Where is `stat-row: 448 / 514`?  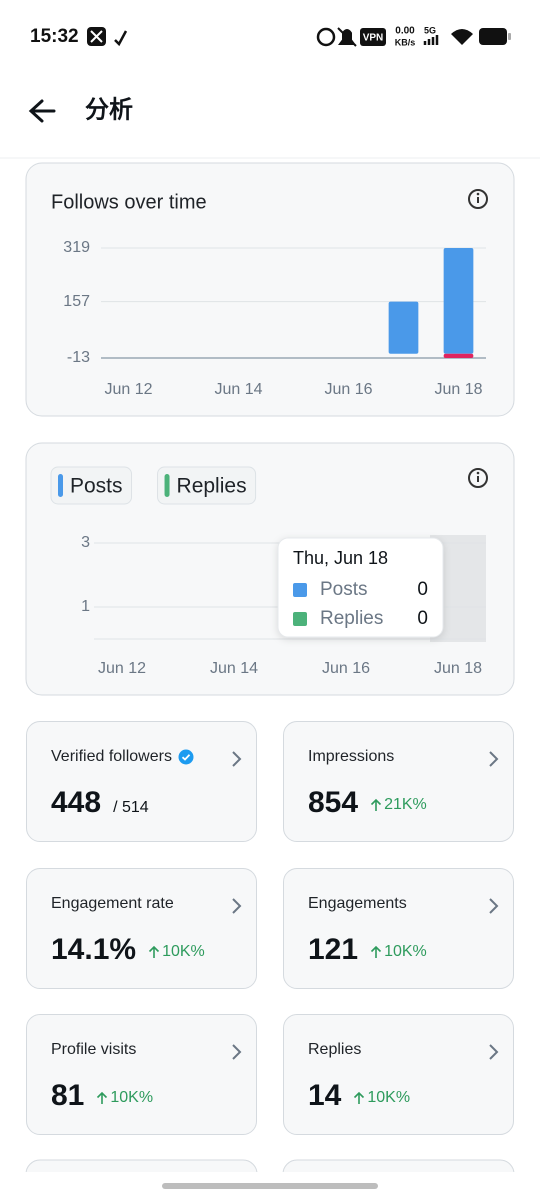 stat-row: 448 / 514 is located at coordinates (100, 803).